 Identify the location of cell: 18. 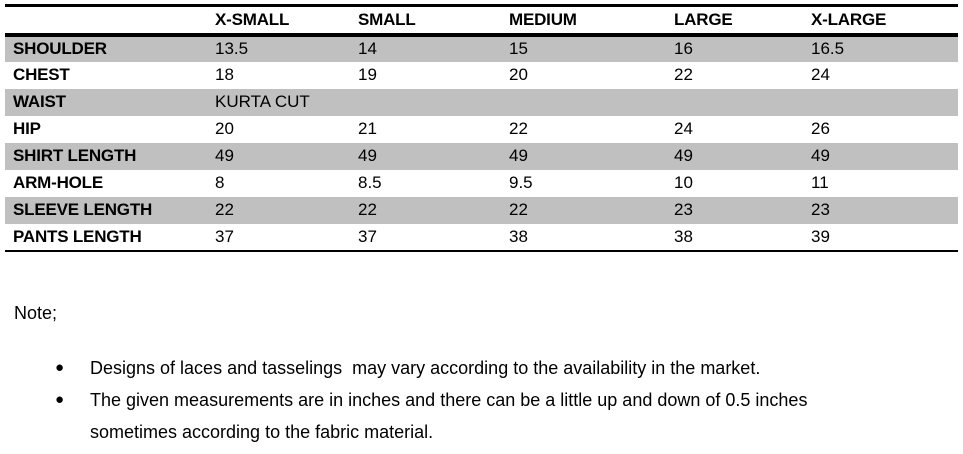
(224, 74).